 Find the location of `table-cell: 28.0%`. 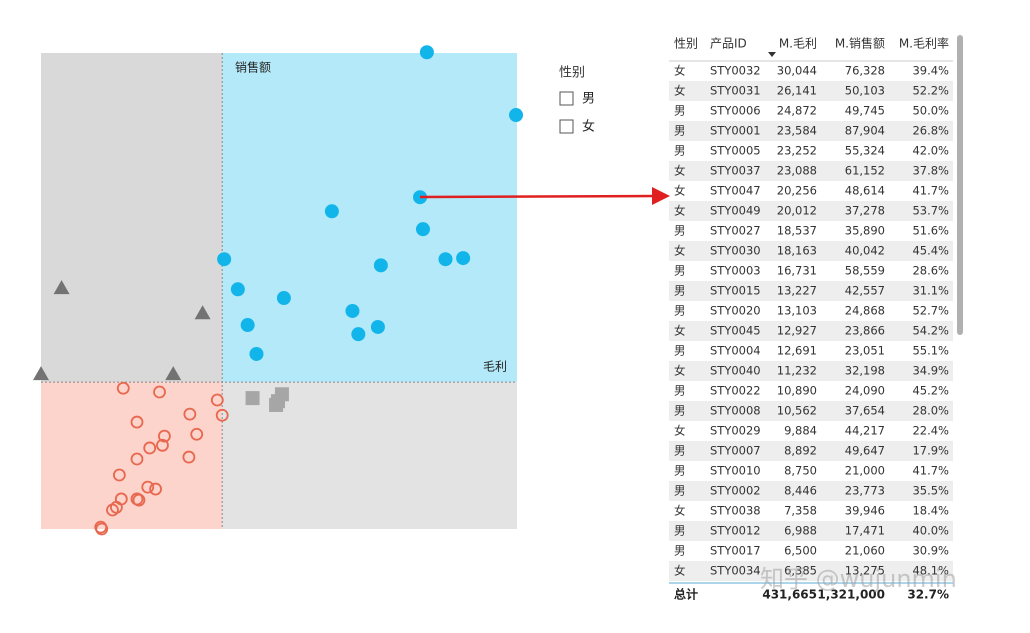

table-cell: 28.0% is located at coordinates (930, 411).